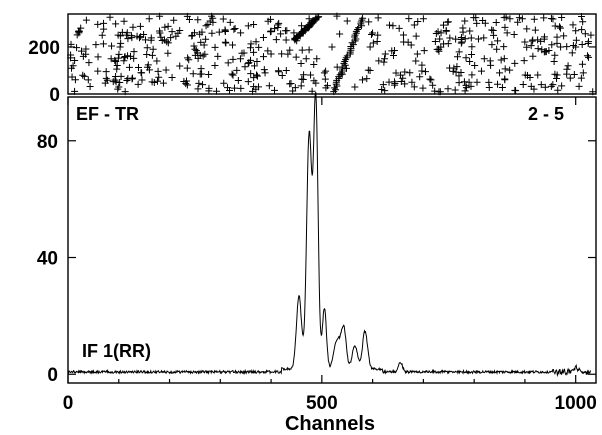 The width and height of the screenshot is (602, 435). Describe the element at coordinates (322, 403) in the screenshot. I see `x-tick-label: 500` at that location.